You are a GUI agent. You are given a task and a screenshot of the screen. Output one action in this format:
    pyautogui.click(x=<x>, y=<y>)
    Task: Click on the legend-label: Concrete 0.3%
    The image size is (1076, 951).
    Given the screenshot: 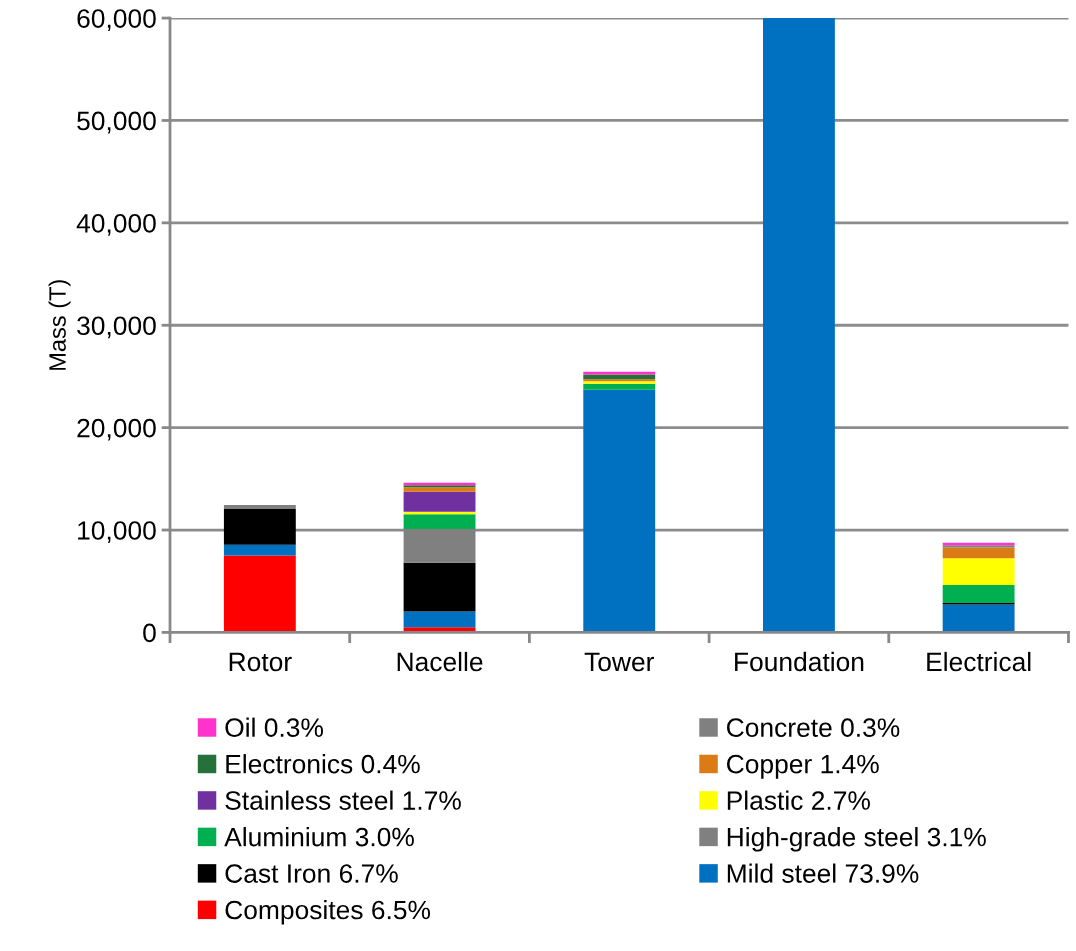 What is the action you would take?
    pyautogui.click(x=813, y=727)
    